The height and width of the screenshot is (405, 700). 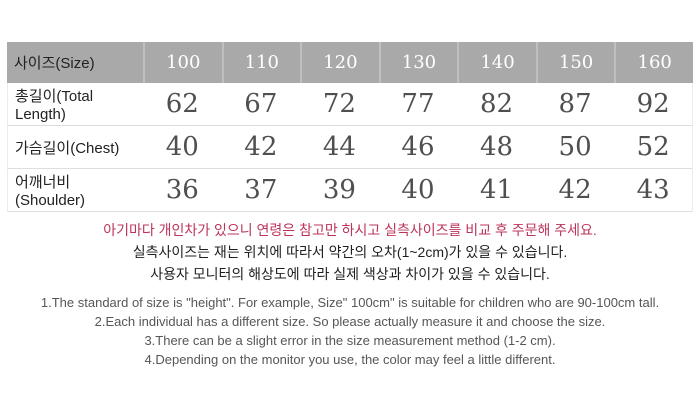 I want to click on chest-value: 48, so click(x=496, y=147).